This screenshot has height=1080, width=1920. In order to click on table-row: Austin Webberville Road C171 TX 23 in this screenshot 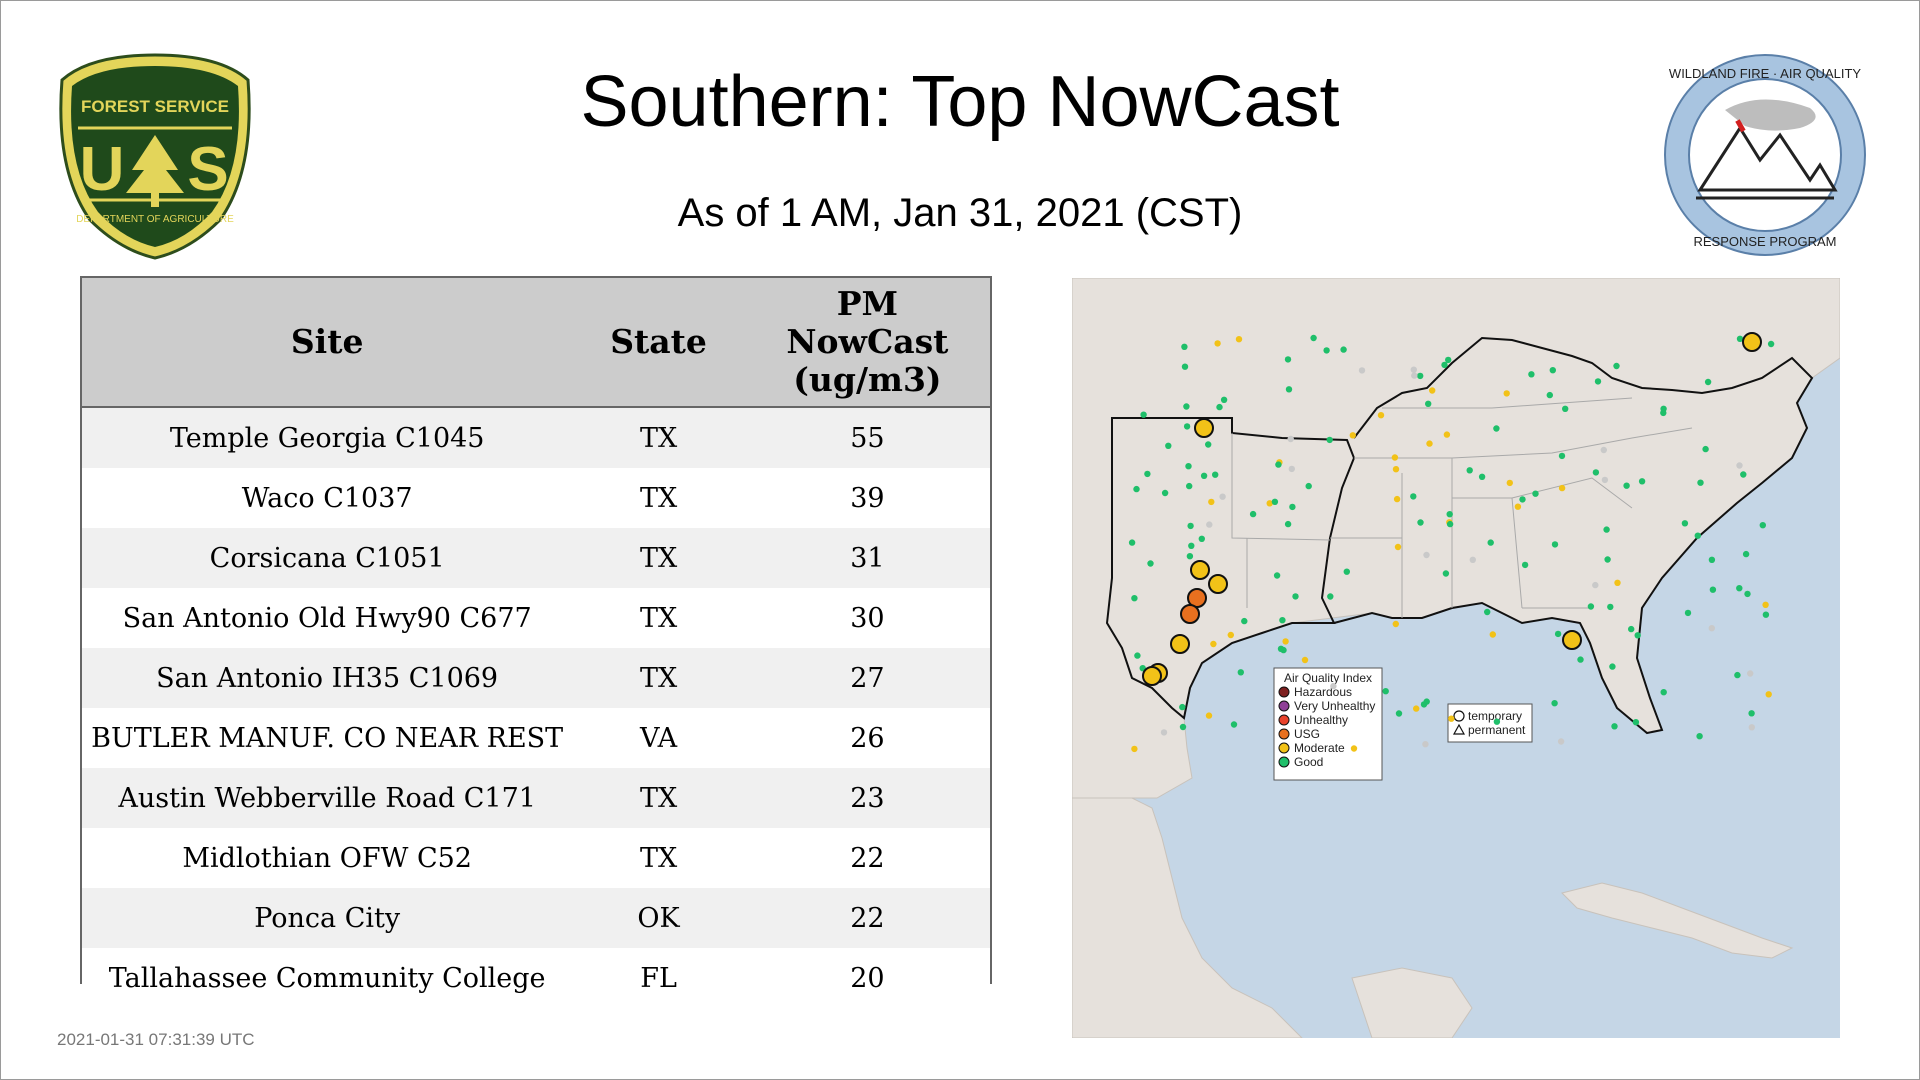, I will do `click(536, 798)`.